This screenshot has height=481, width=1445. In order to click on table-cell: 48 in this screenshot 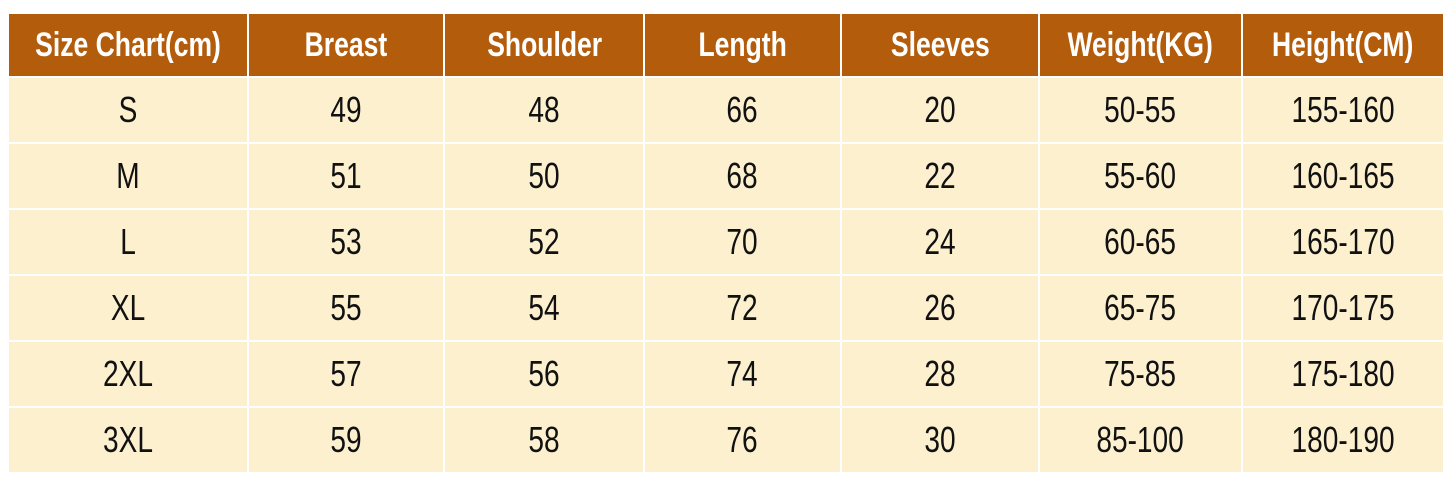, I will do `click(544, 110)`.